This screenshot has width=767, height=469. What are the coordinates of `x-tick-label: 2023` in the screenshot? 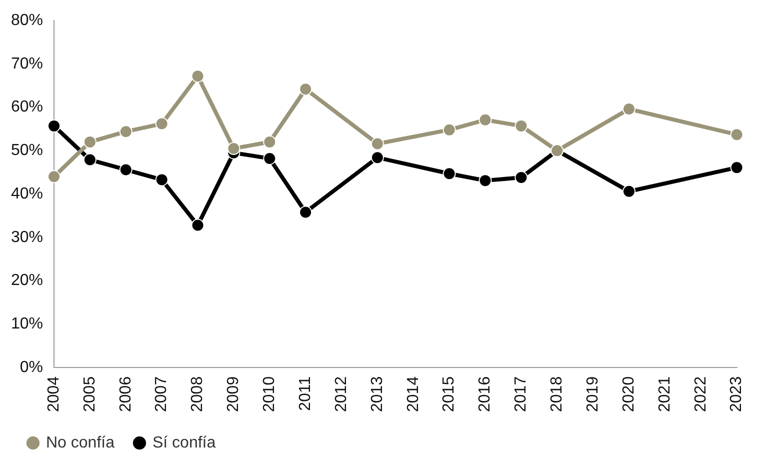 It's located at (737, 394).